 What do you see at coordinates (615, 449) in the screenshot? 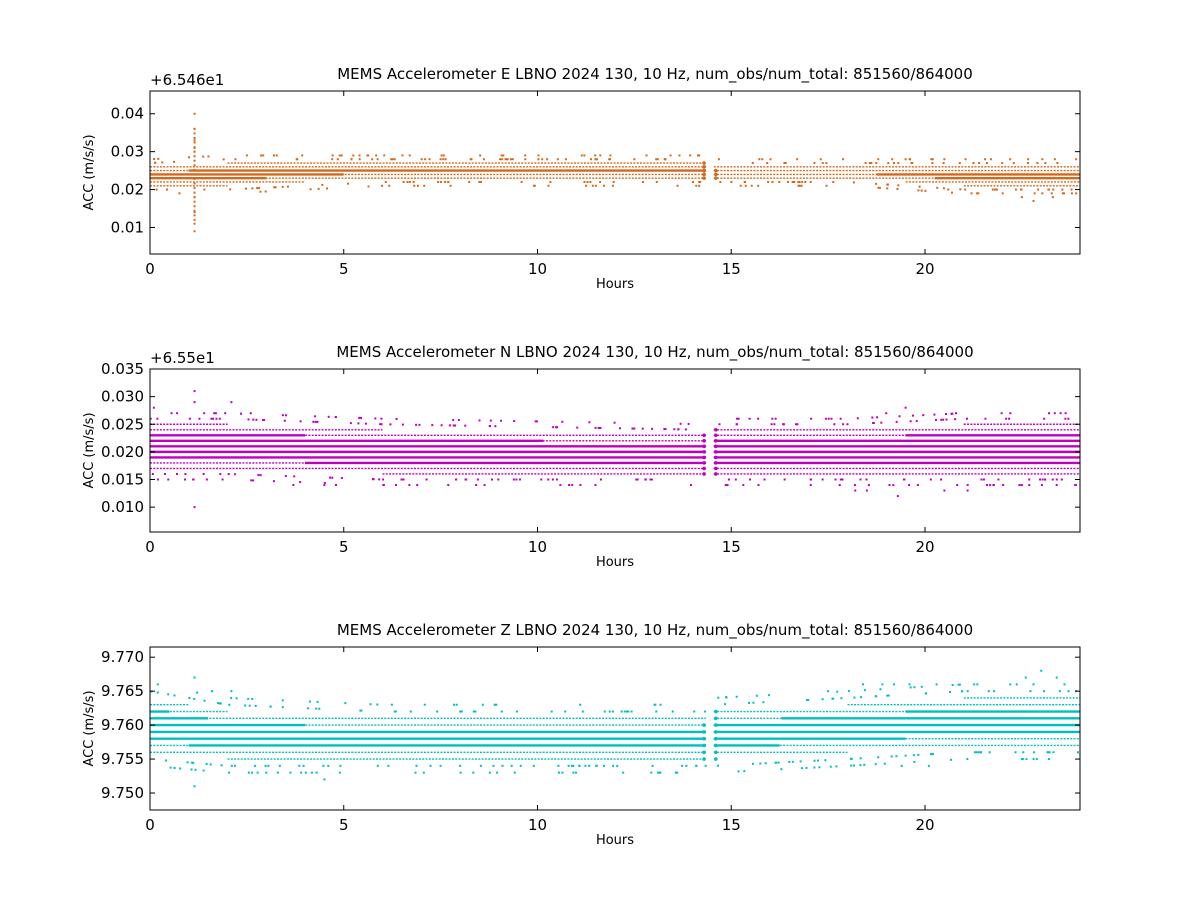
I see `plot-area` at bounding box center [615, 449].